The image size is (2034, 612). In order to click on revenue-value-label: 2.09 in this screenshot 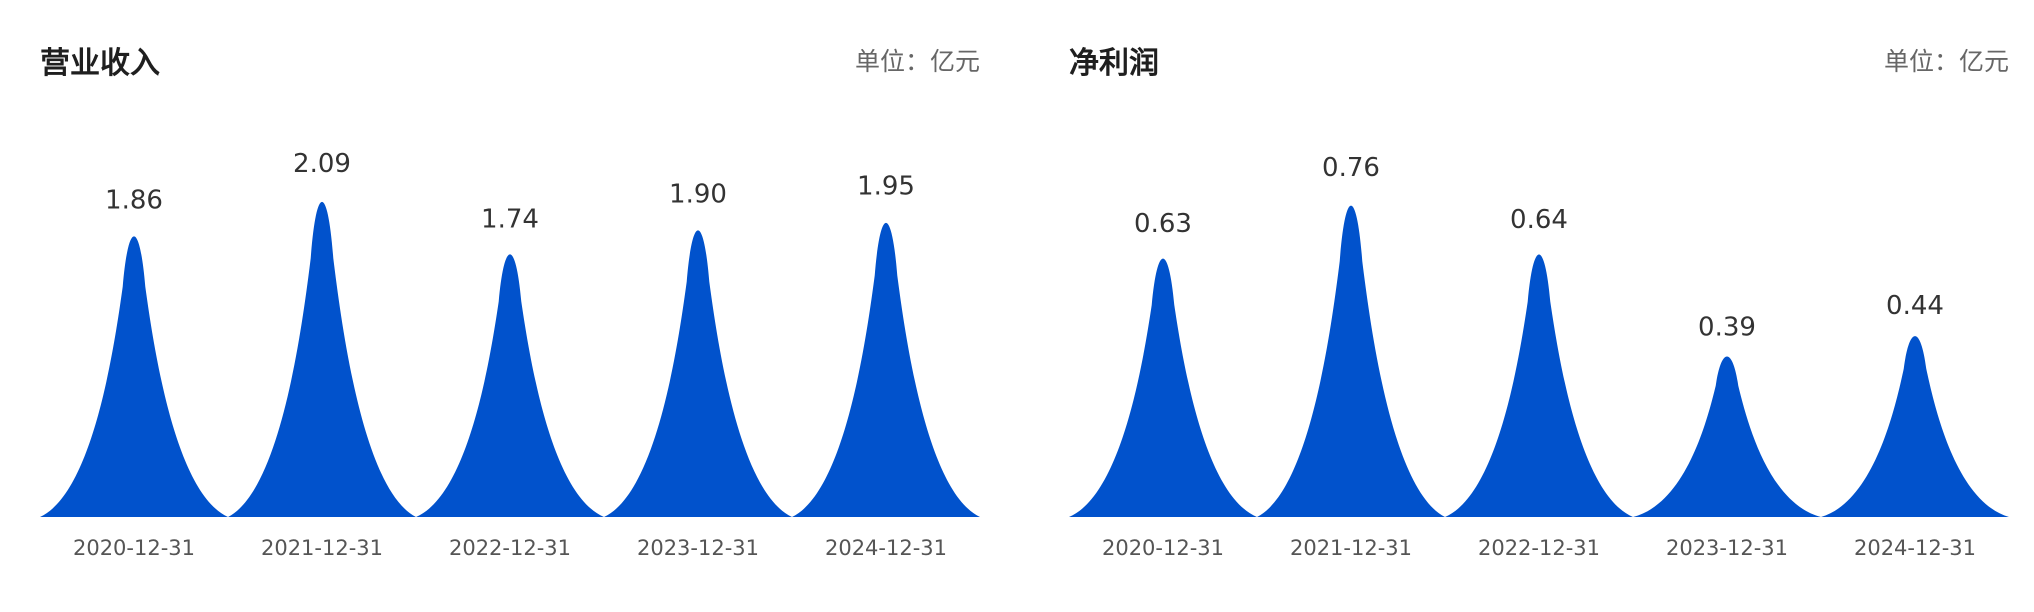, I will do `click(322, 164)`.